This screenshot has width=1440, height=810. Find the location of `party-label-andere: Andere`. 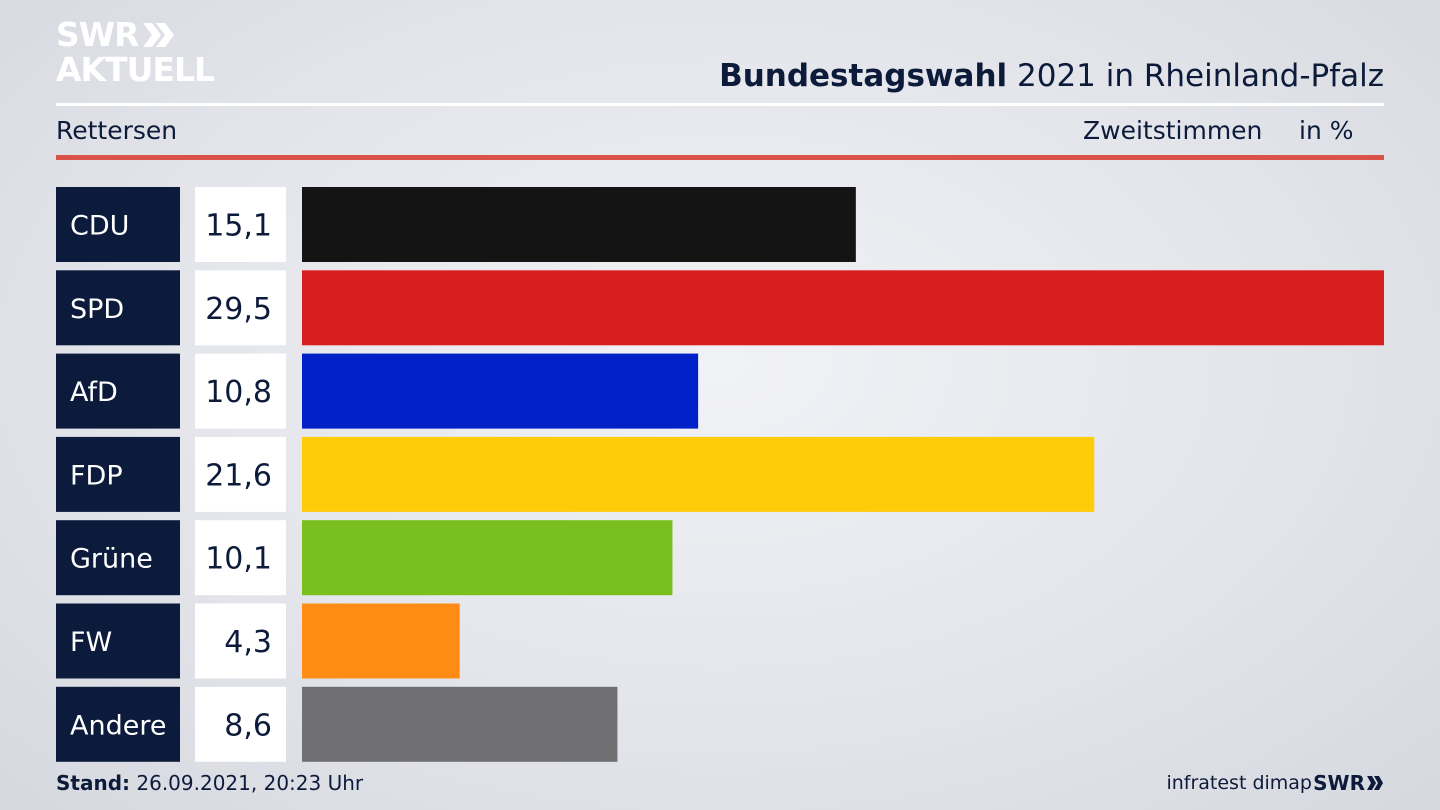

party-label-andere: Andere is located at coordinates (118, 725).